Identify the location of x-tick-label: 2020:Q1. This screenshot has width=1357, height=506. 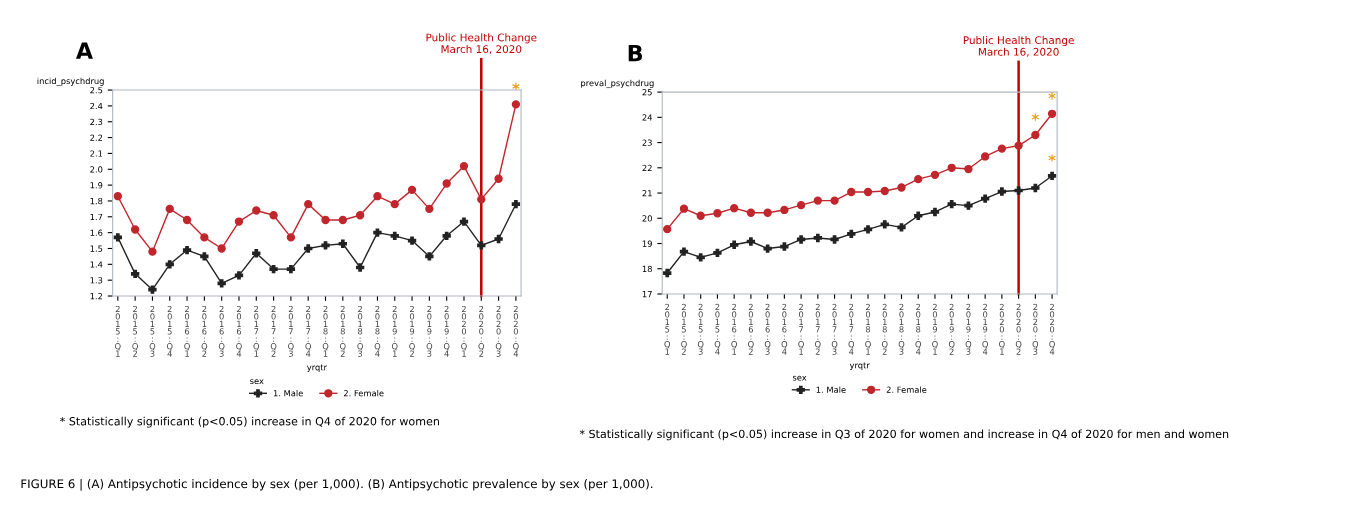
(1002, 329).